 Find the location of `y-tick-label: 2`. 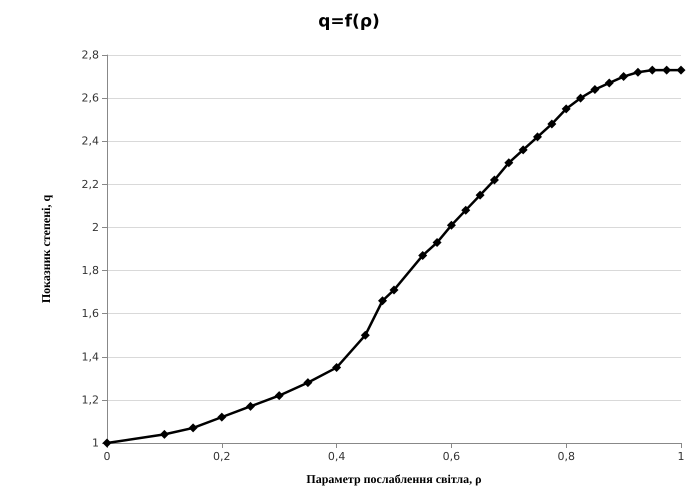

y-tick-label: 2 is located at coordinates (95, 227).